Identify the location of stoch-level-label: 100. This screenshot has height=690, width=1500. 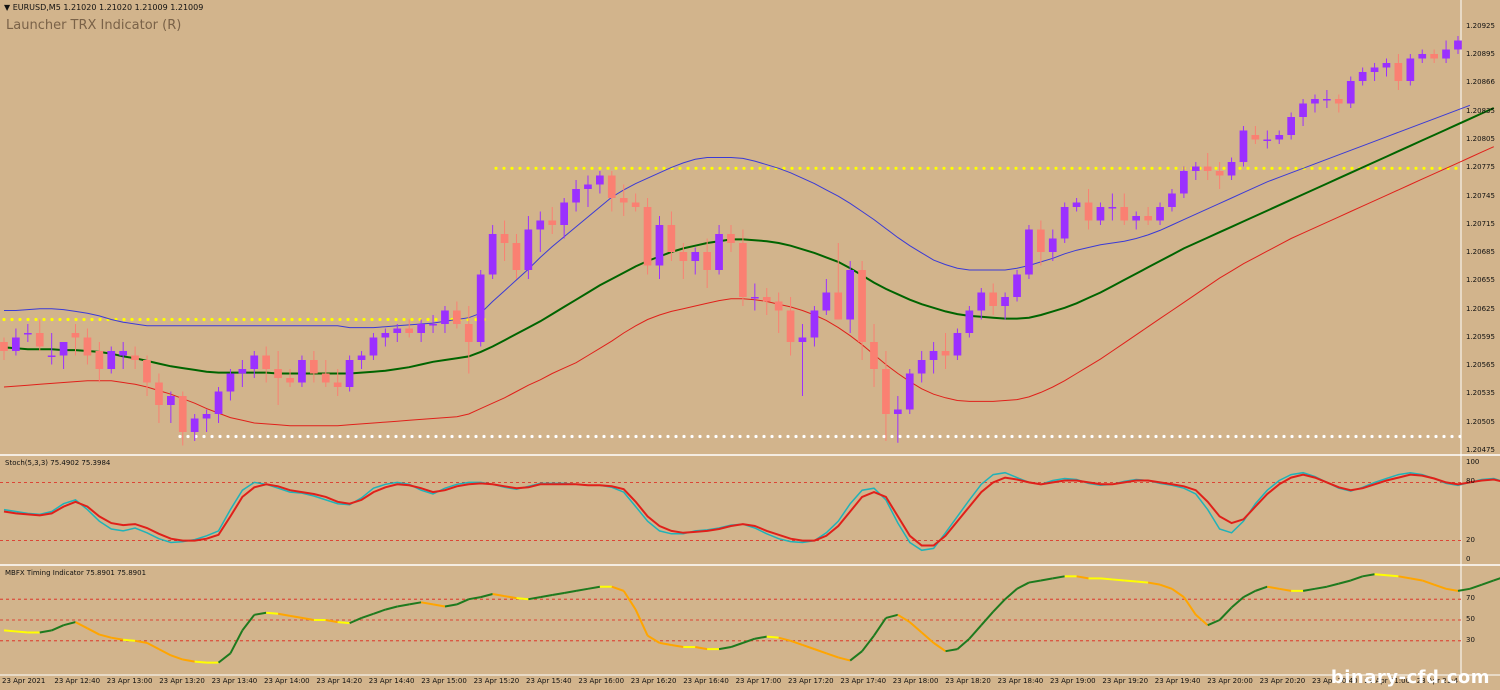
(1473, 462).